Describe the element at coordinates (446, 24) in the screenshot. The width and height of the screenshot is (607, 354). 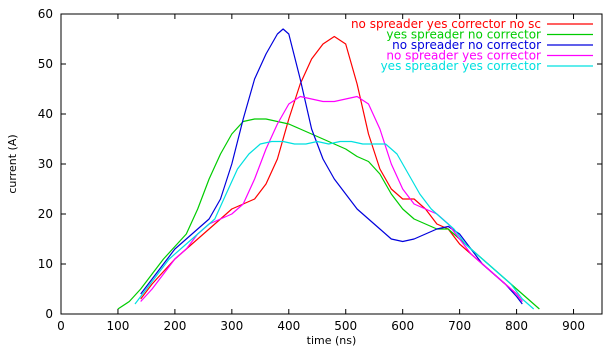
I see `legend-label: no spreader yes corrector no sc` at that location.